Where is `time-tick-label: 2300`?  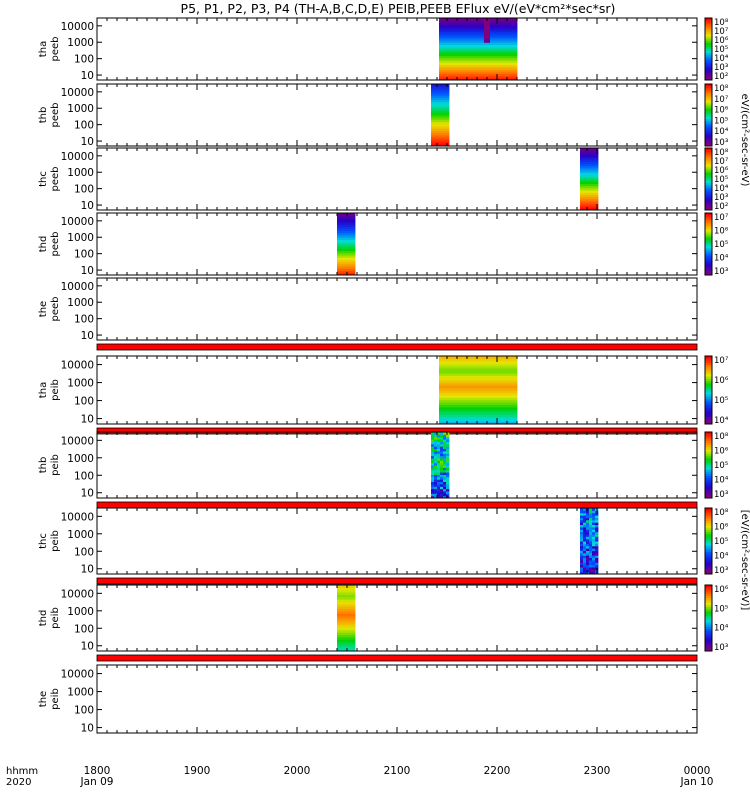 time-tick-label: 2300 is located at coordinates (597, 771).